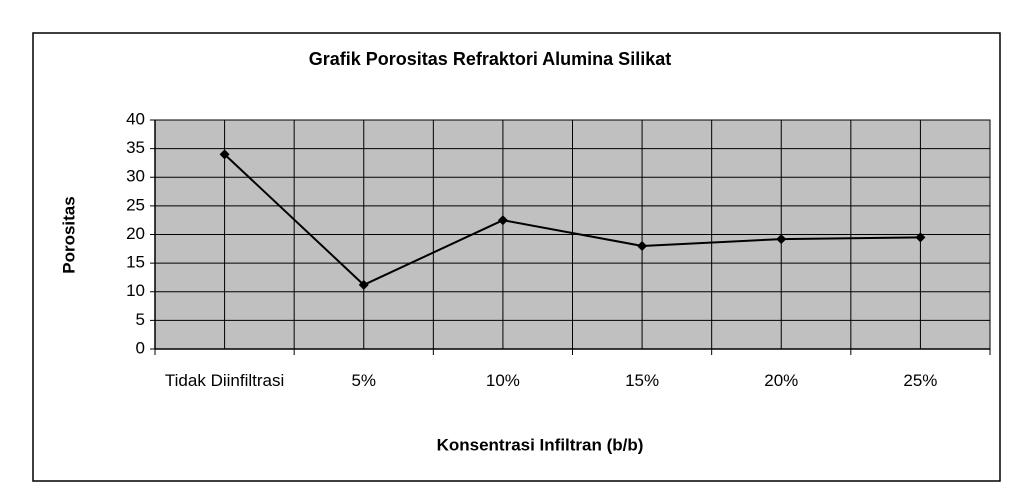 The image size is (1033, 502). I want to click on y-tick-label: 15, so click(135, 262).